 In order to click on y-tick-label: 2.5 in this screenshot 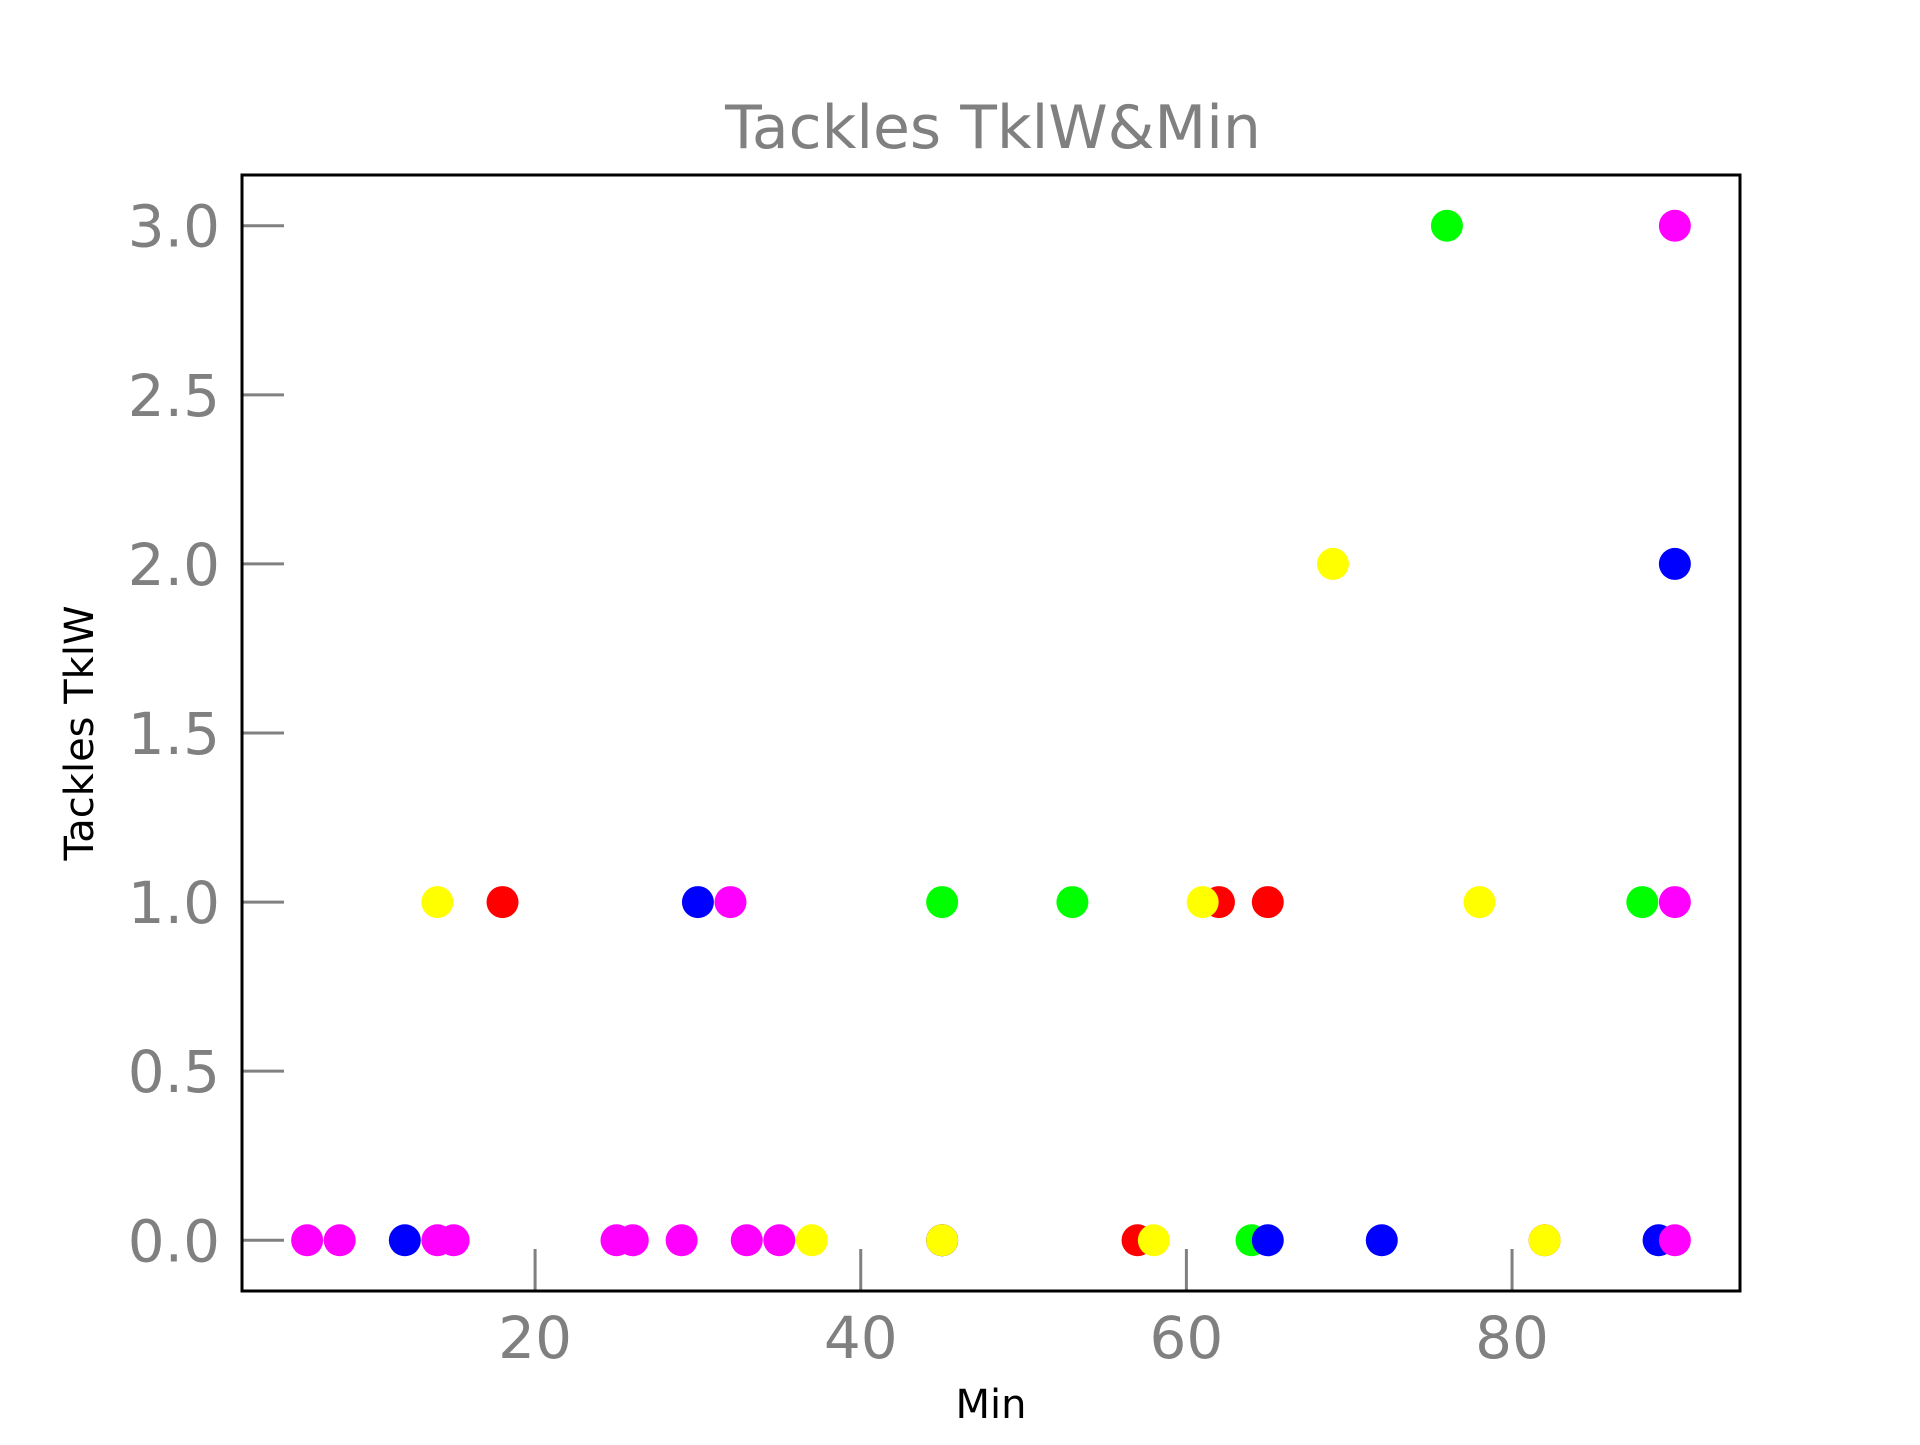, I will do `click(174, 396)`.